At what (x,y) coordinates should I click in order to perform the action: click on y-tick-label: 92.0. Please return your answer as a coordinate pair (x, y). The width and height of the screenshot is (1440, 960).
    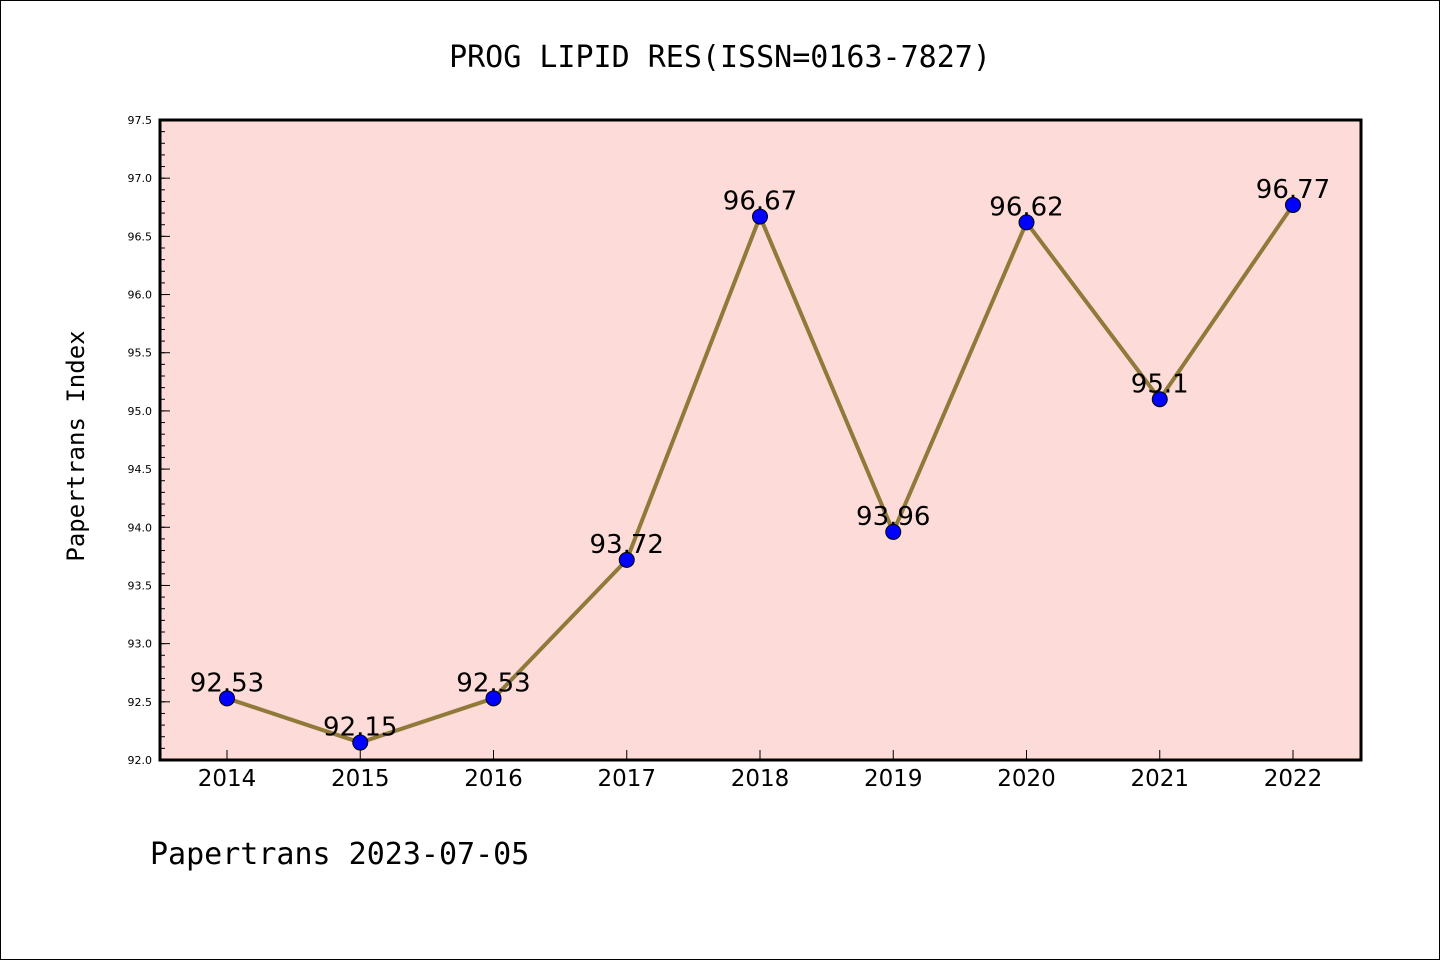
    Looking at the image, I should click on (140, 760).